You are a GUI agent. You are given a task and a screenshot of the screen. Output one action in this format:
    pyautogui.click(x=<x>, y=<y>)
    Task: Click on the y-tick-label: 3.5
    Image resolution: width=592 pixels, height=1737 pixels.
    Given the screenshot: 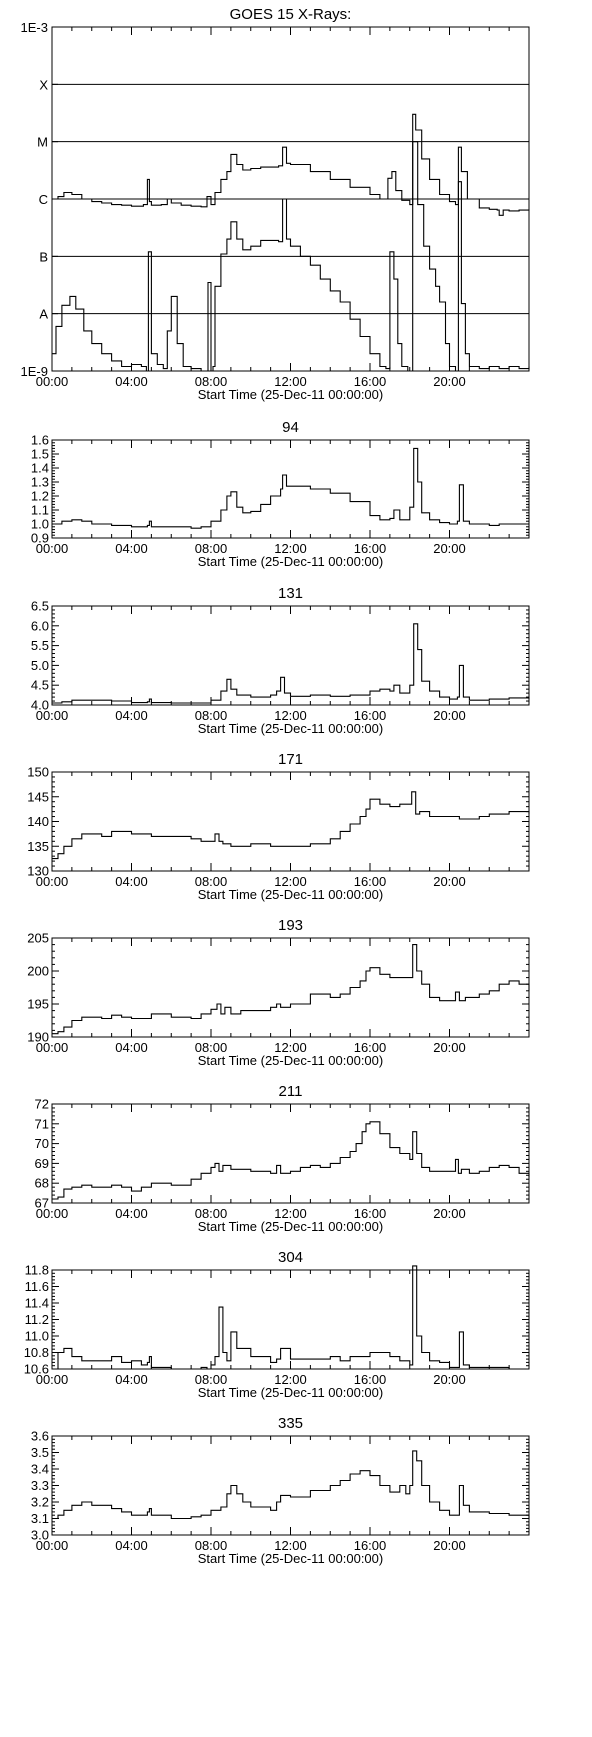 What is the action you would take?
    pyautogui.click(x=40, y=1452)
    